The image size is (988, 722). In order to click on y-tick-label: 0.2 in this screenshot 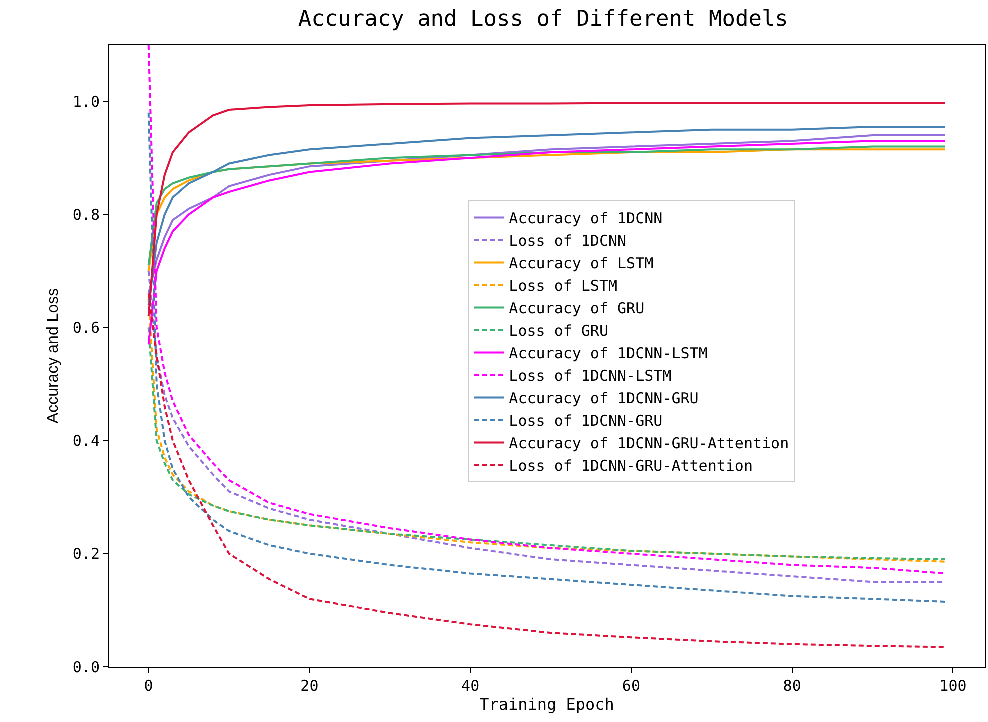, I will do `click(86, 554)`.